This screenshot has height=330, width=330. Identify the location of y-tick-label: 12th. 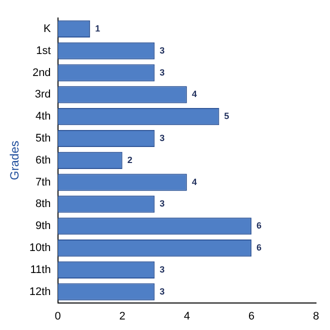
(40, 292).